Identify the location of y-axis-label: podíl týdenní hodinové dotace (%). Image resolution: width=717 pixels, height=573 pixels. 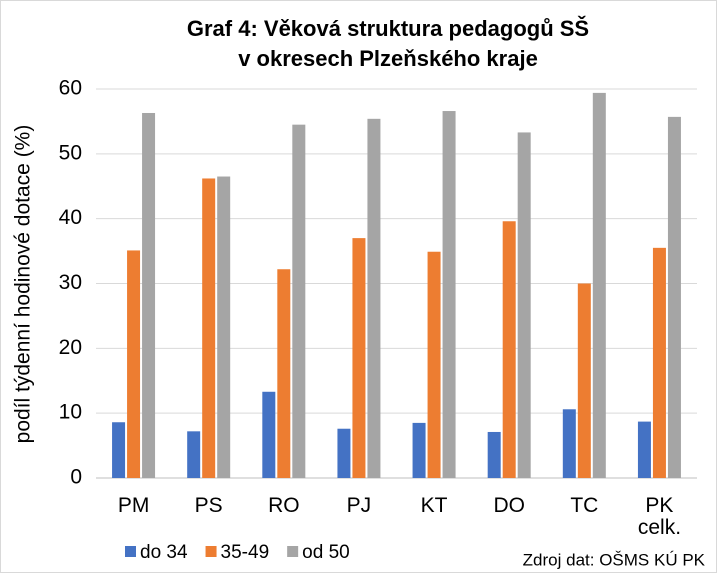
(23, 284).